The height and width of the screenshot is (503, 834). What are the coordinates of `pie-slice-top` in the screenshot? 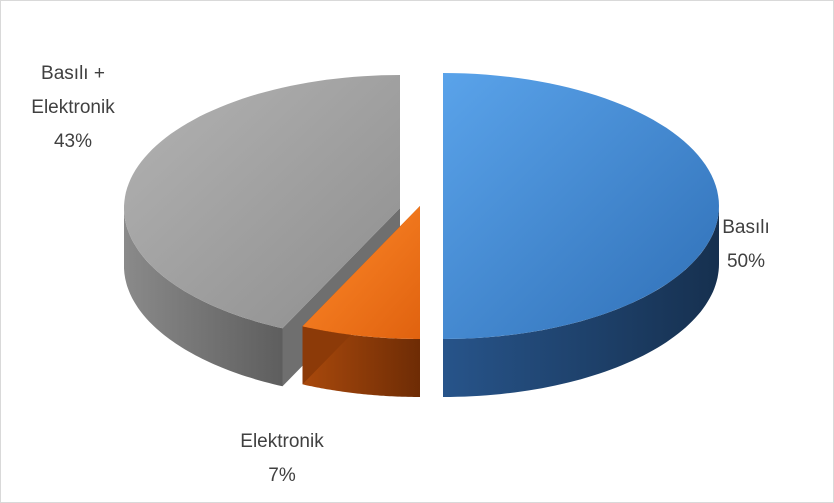 It's located at (361, 272).